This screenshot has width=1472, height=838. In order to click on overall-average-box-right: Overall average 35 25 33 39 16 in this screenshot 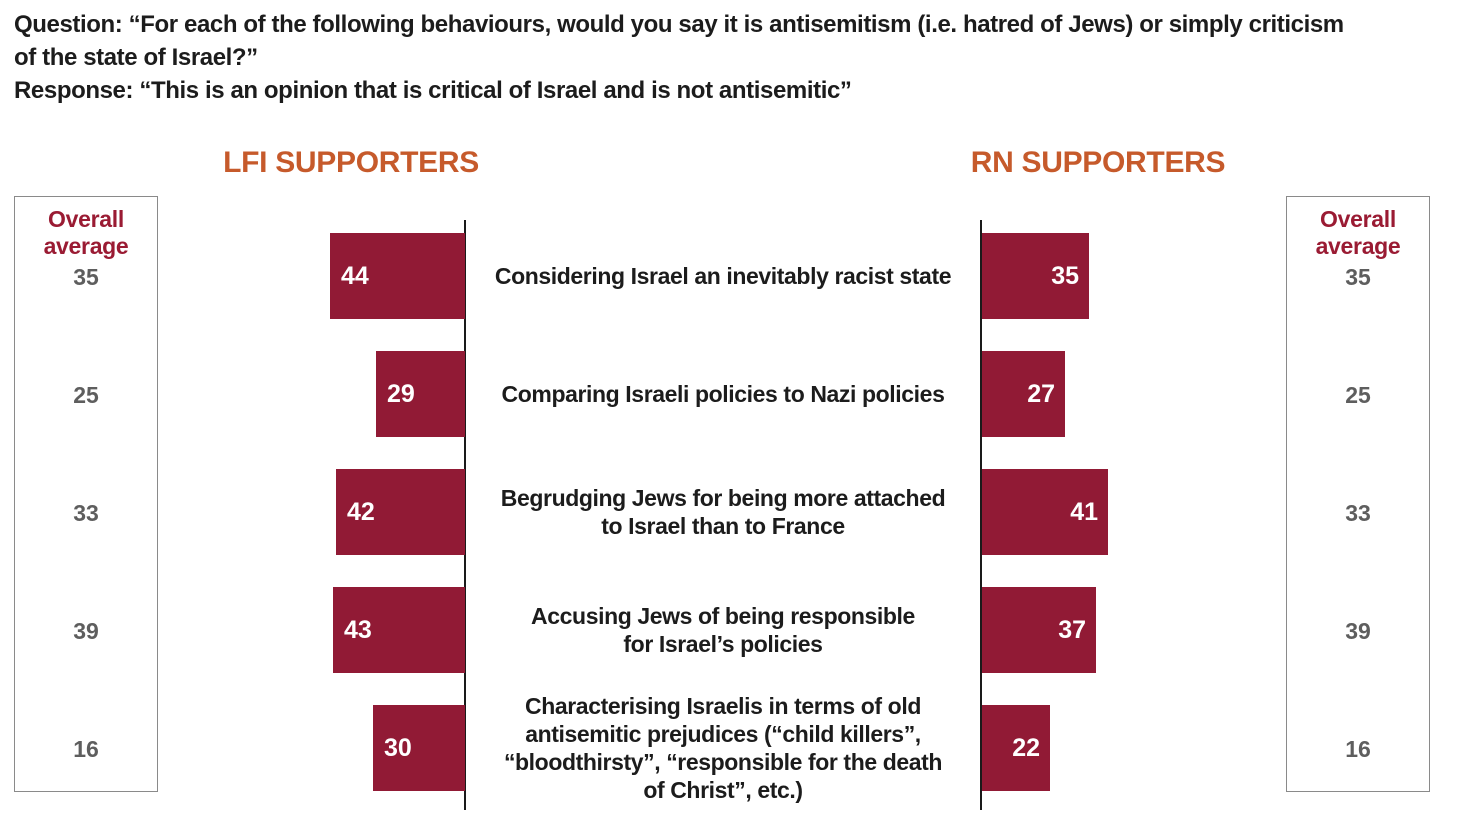, I will do `click(1358, 494)`.